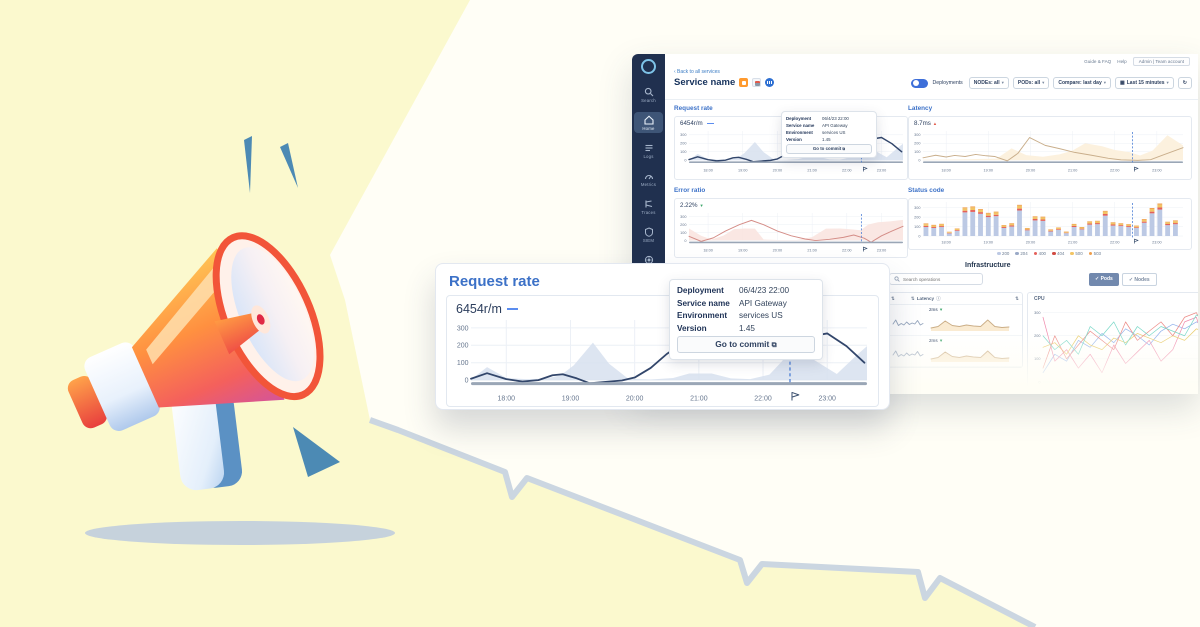 This screenshot has width=1200, height=627. What do you see at coordinates (1076, 253) in the screenshot?
I see `legend-item: 500` at bounding box center [1076, 253].